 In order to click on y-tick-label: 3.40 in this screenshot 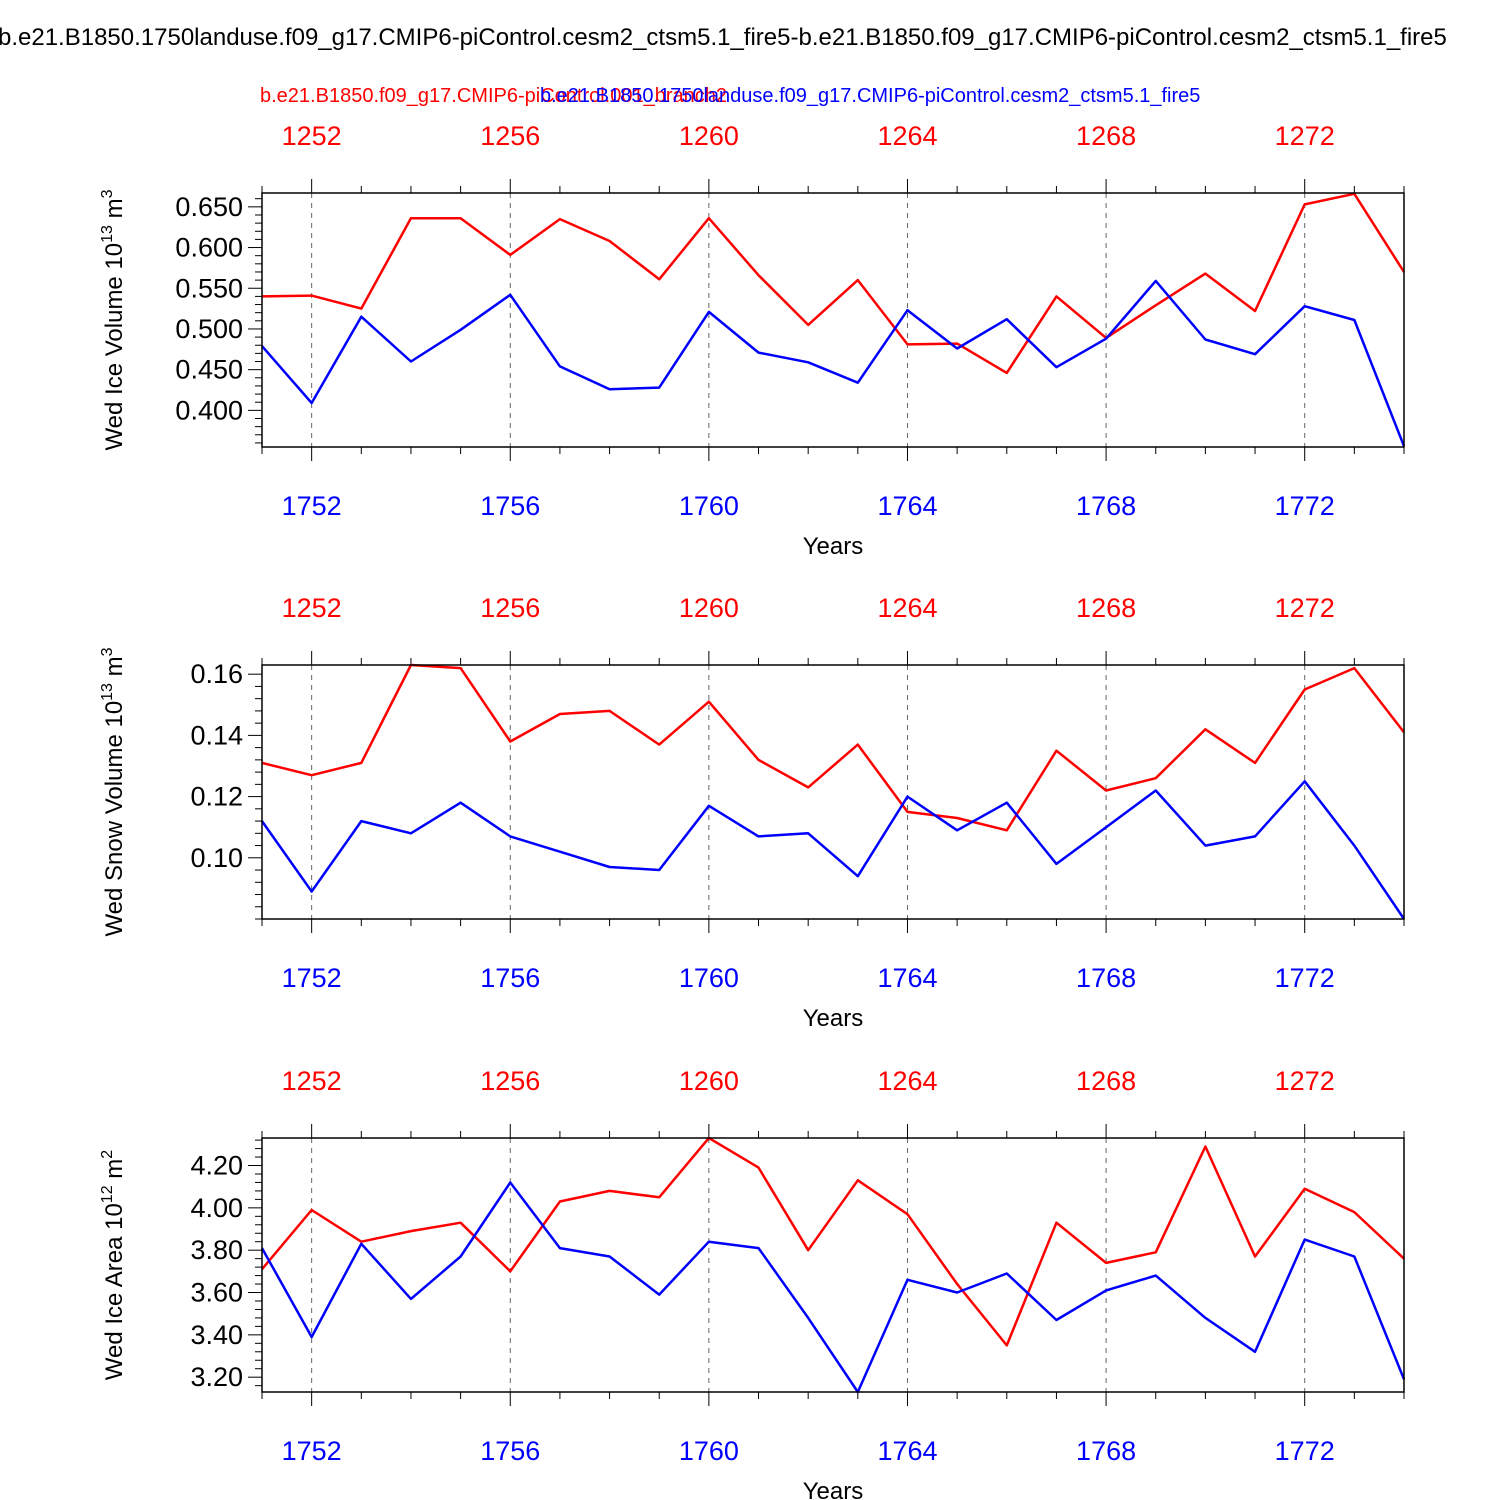, I will do `click(216, 1335)`.